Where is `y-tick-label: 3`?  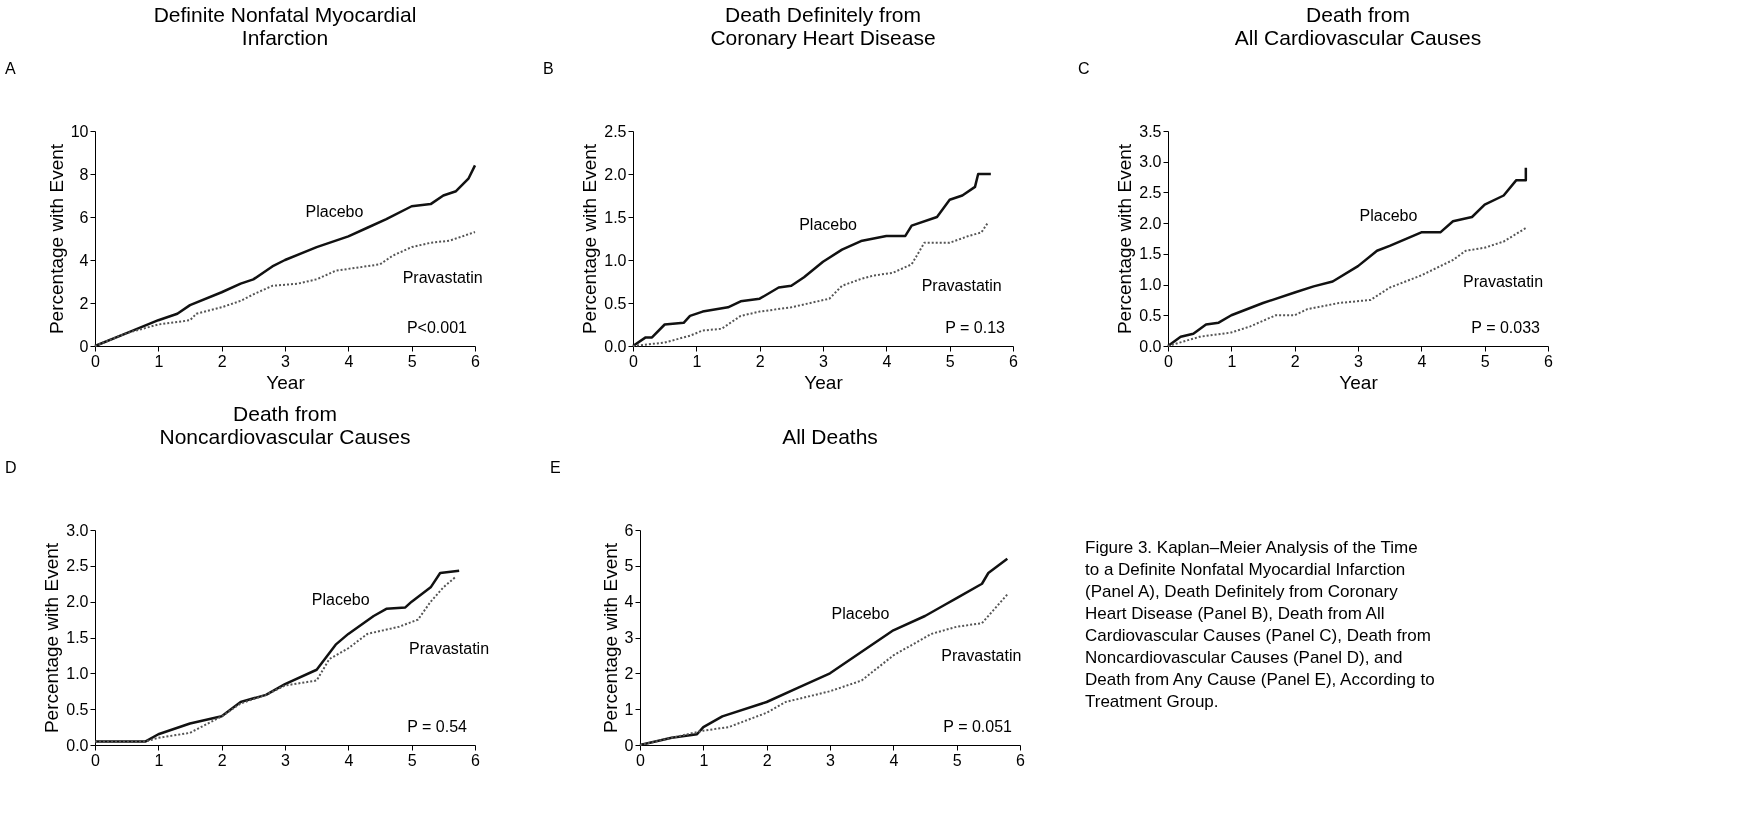
y-tick-label: 3 is located at coordinates (629, 637).